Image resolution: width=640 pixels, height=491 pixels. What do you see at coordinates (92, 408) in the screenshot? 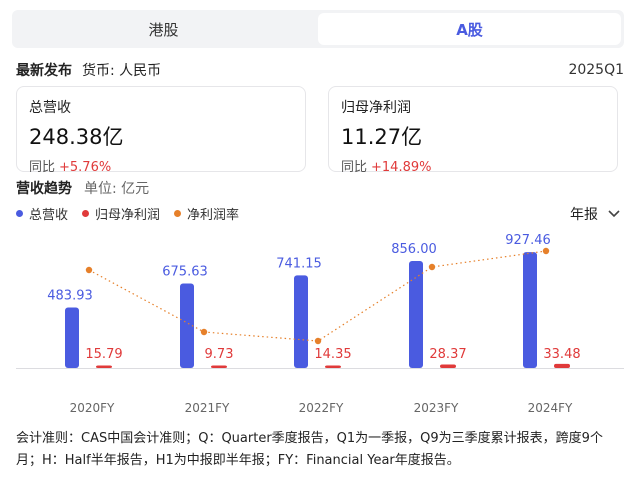
I see `x-tick-label: 2020FY` at bounding box center [92, 408].